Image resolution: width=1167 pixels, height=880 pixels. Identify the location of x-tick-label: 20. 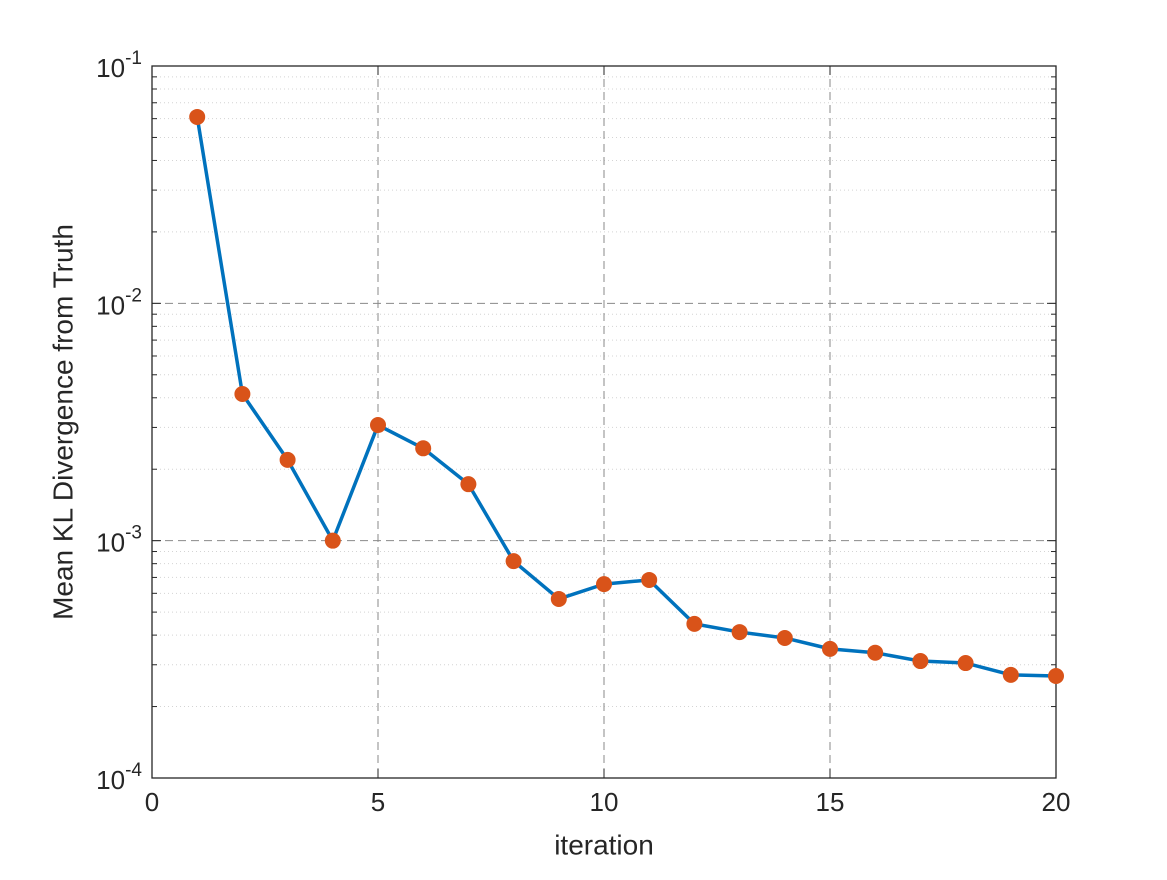
(1056, 802).